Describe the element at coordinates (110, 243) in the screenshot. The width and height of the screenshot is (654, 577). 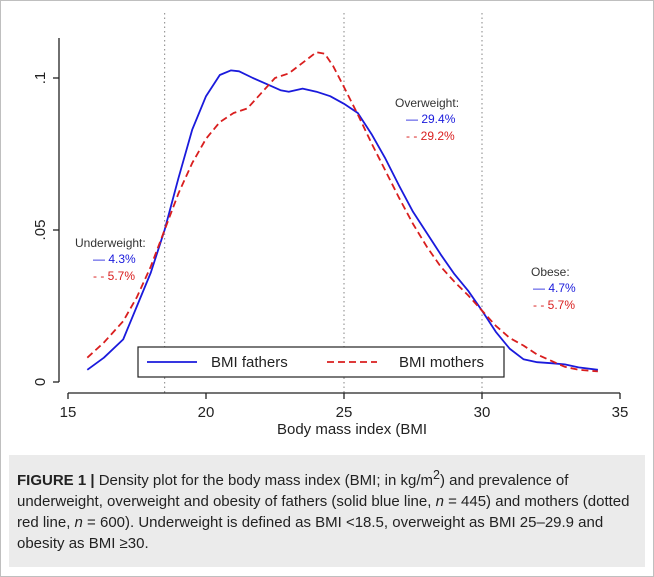
I see `annotation-underweight-heading: Underweight:` at that location.